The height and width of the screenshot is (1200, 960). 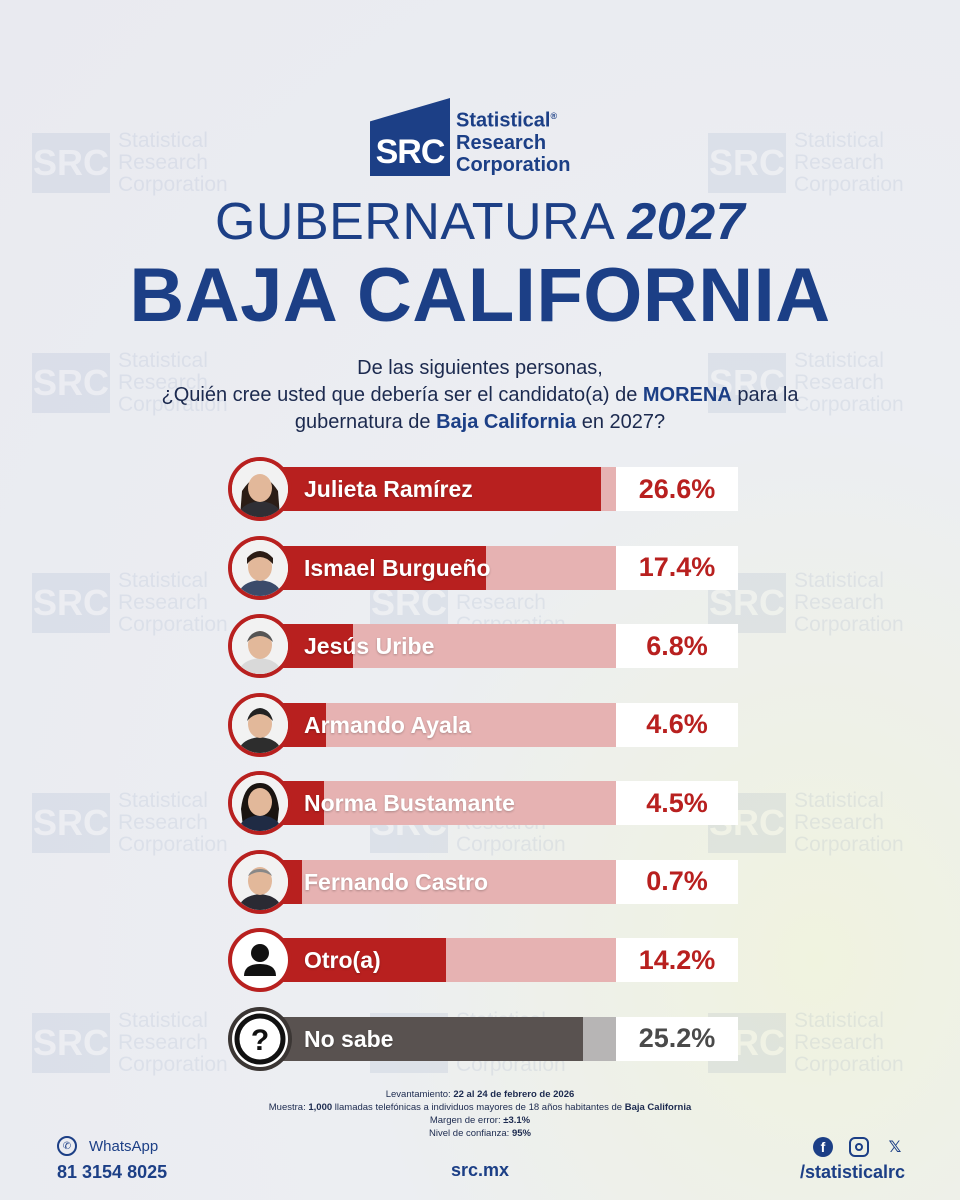 I want to click on data-label: 25.2%, so click(x=677, y=1038).